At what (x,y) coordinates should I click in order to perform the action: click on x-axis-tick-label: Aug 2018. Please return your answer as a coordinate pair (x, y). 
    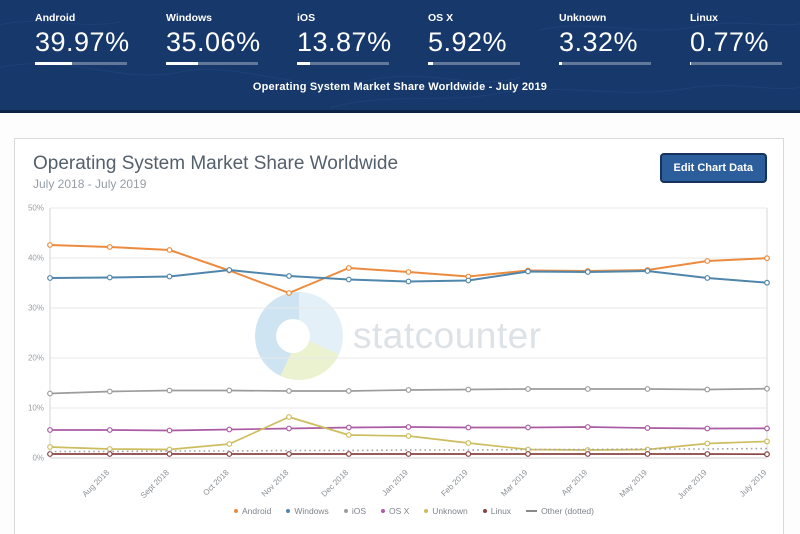
    Looking at the image, I should click on (96, 483).